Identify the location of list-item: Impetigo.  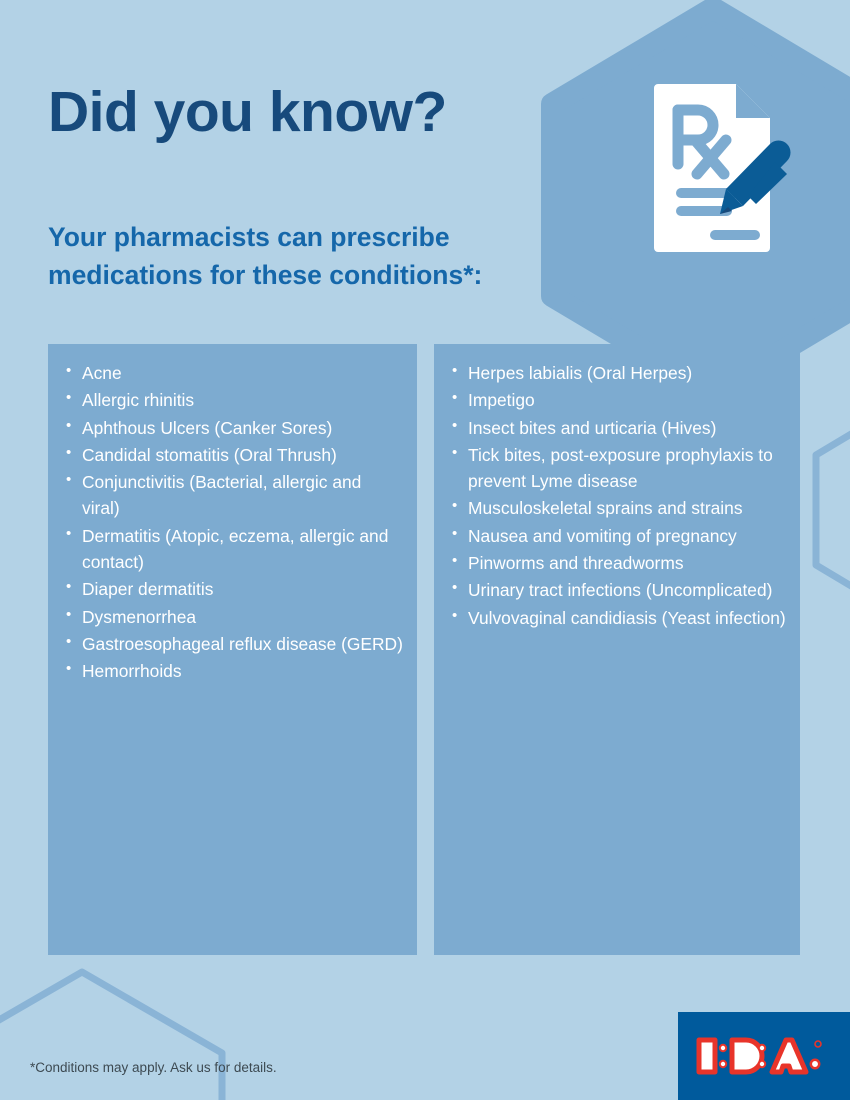
(617, 400).